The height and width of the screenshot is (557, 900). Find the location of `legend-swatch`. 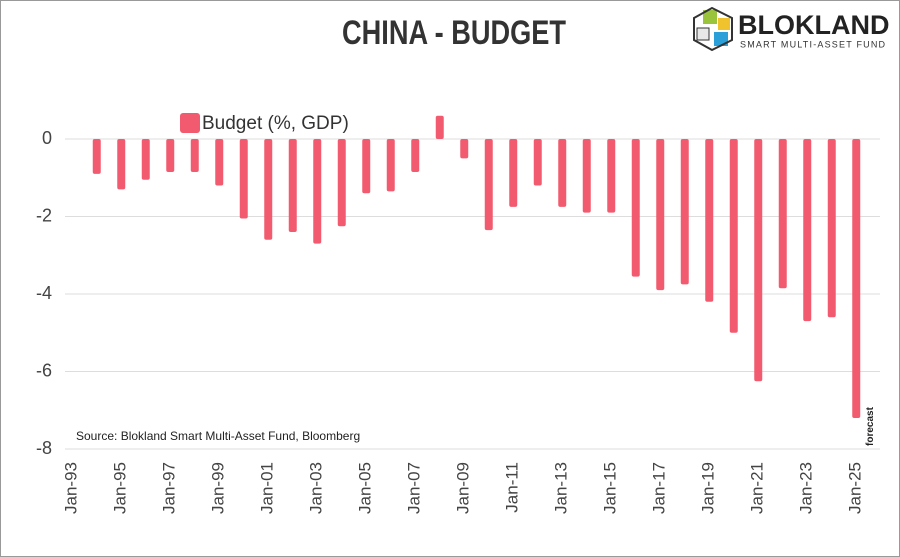

legend-swatch is located at coordinates (190, 123).